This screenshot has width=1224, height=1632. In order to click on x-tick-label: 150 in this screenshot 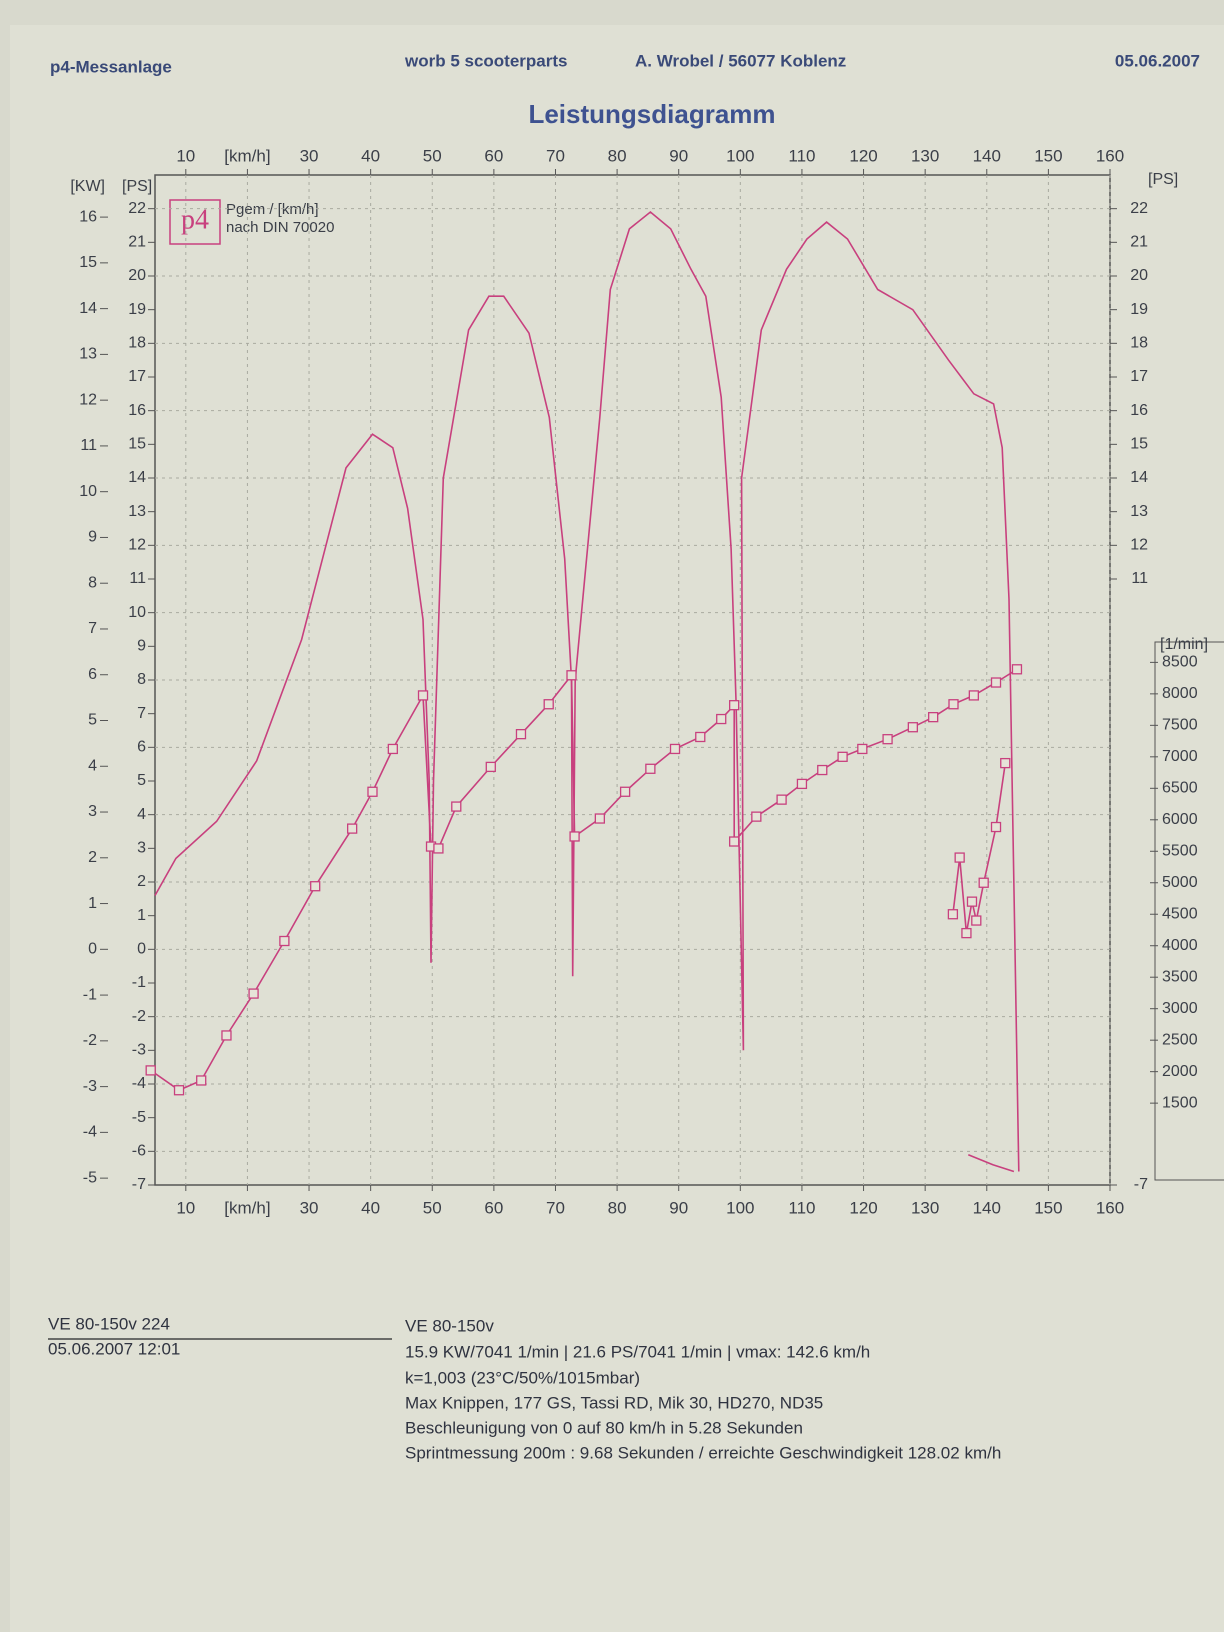, I will do `click(1048, 1207)`.